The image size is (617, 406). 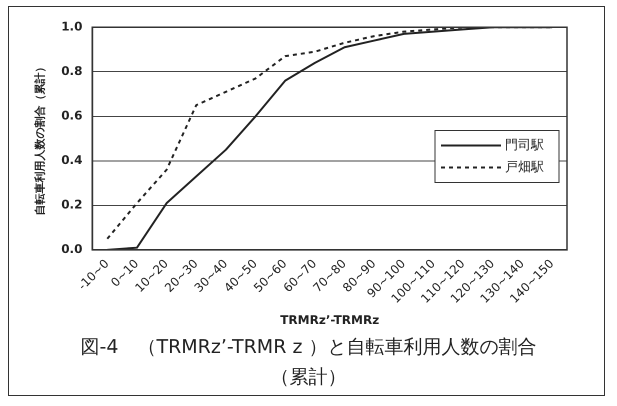 I want to click on y-tick-label: 0.4, so click(x=71, y=159).